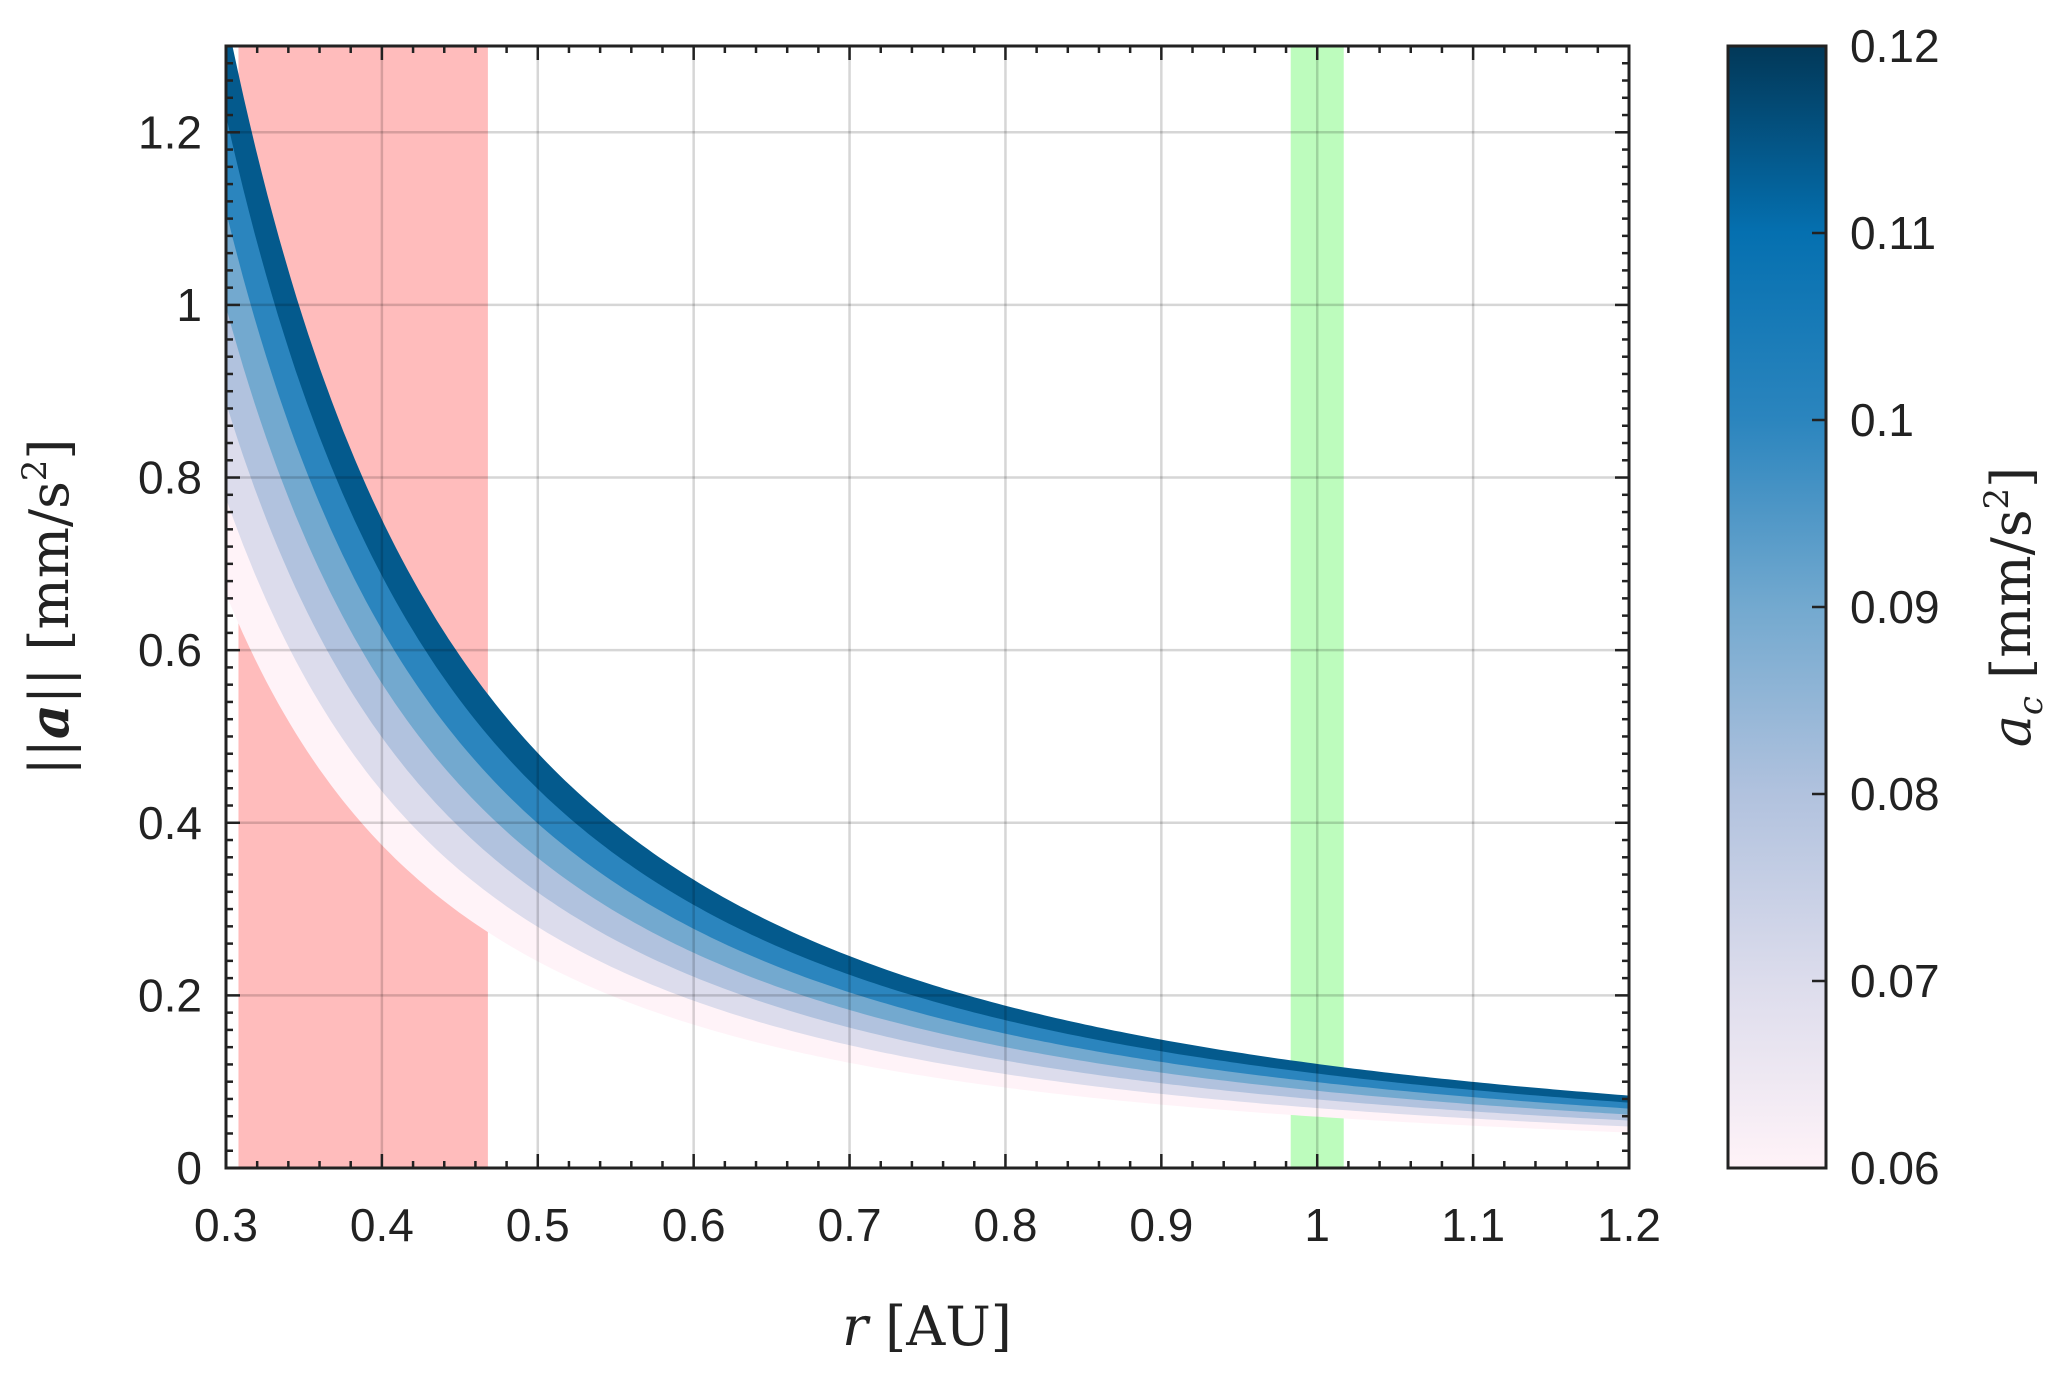  What do you see at coordinates (189, 1168) in the screenshot?
I see `y-tick-label-0: 0` at bounding box center [189, 1168].